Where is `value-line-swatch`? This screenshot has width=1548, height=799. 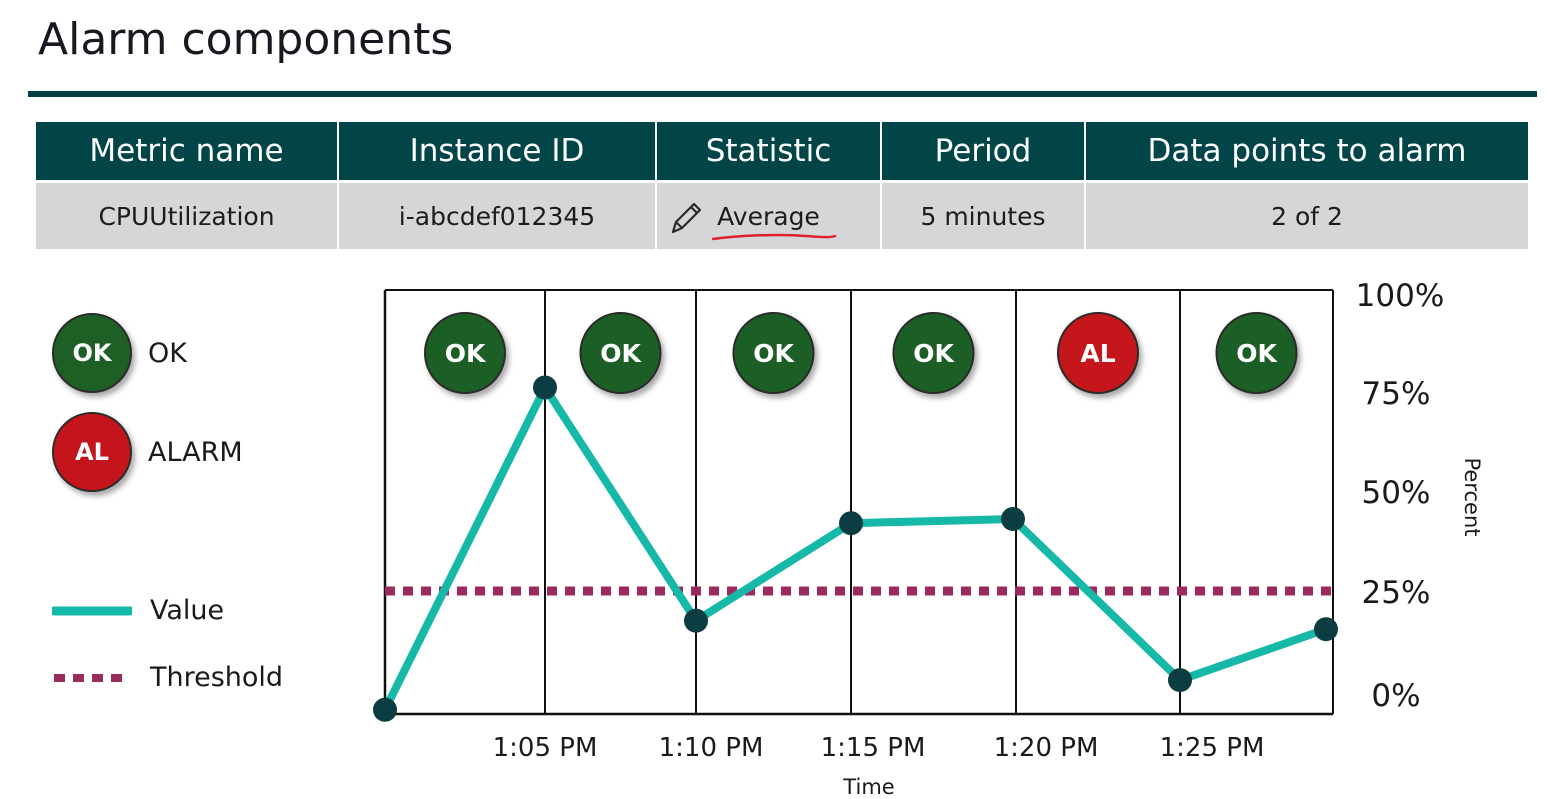 value-line-swatch is located at coordinates (92, 611).